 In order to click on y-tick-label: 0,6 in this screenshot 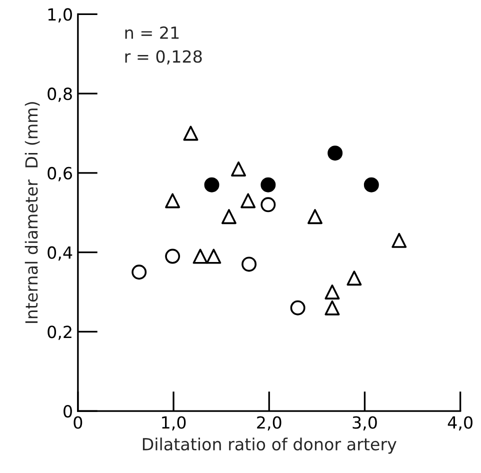, I will do `click(60, 174)`.